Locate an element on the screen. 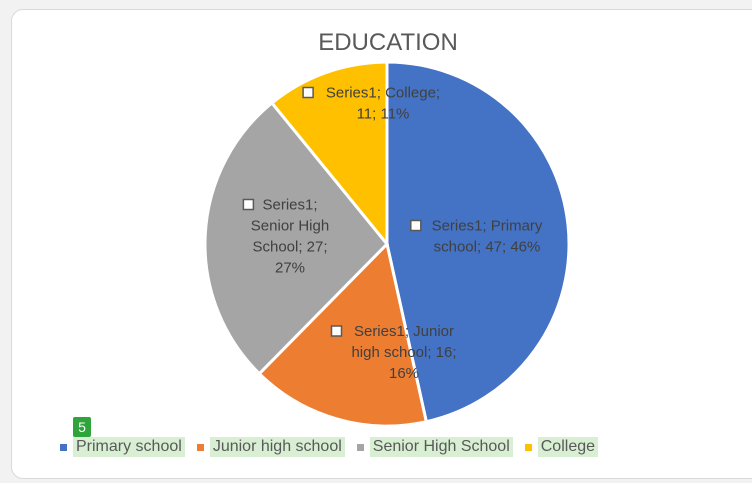 This screenshot has height=483, width=752. data-label-text: Senior High is located at coordinates (290, 226).